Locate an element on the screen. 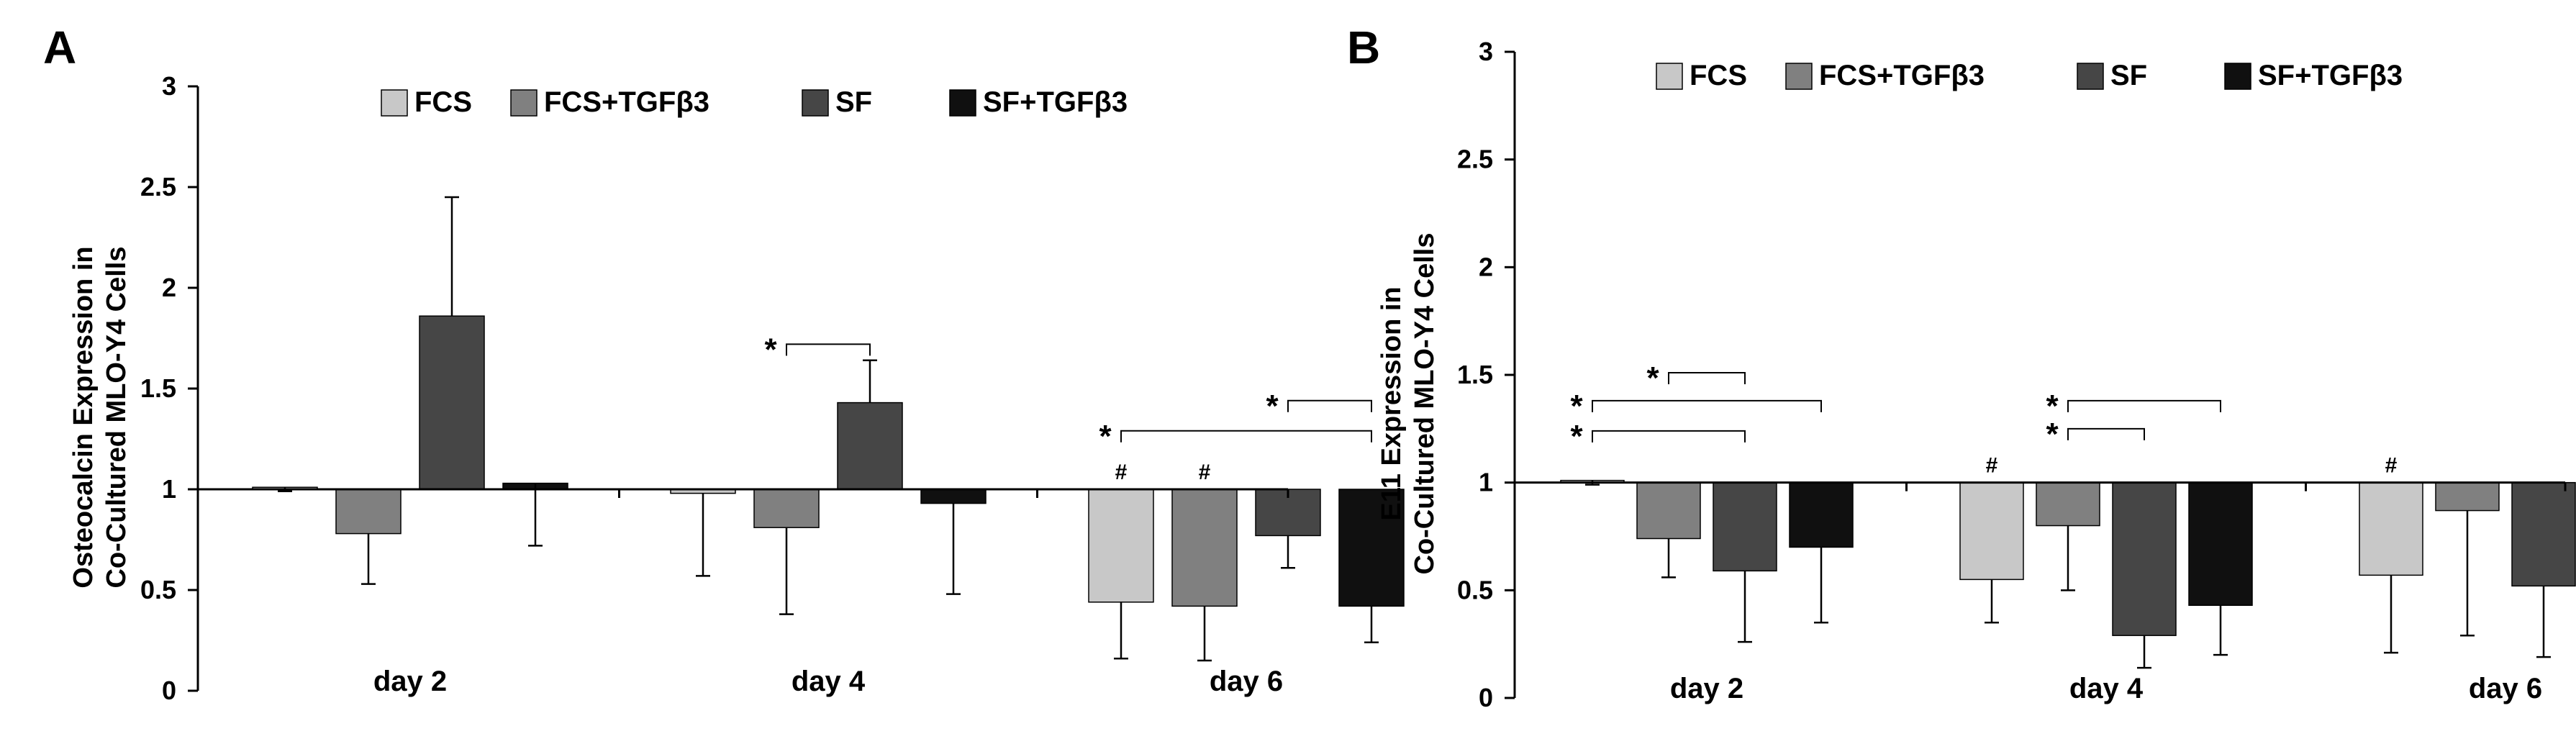 This screenshot has height=744, width=2576. bar-SFTGF3-day6 is located at coordinates (1371, 548).